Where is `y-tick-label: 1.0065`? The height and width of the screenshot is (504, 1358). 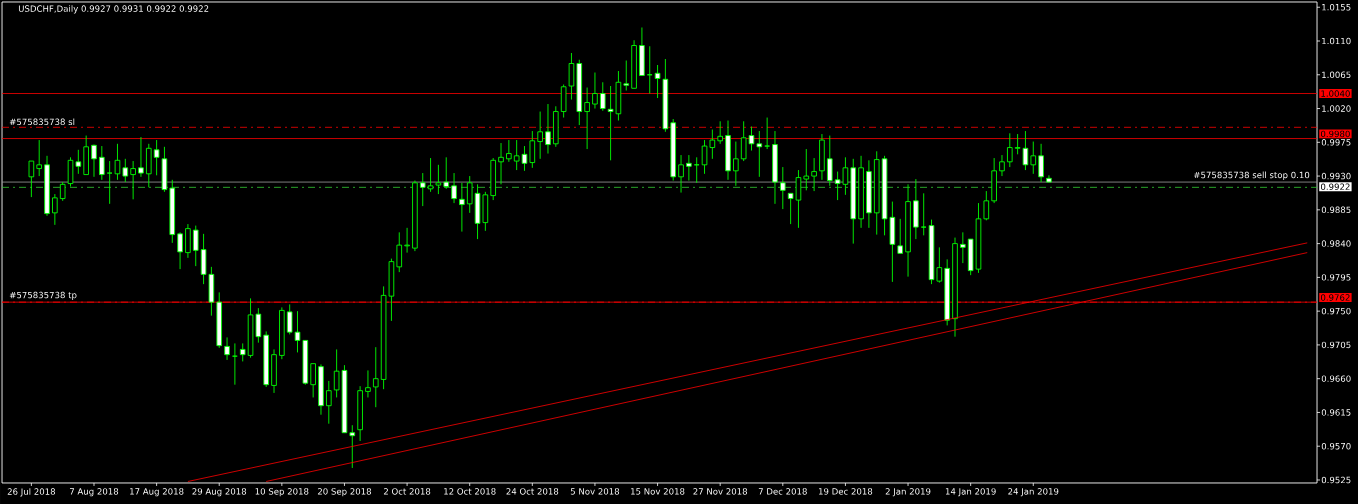
y-tick-label: 1.0065 is located at coordinates (1336, 75).